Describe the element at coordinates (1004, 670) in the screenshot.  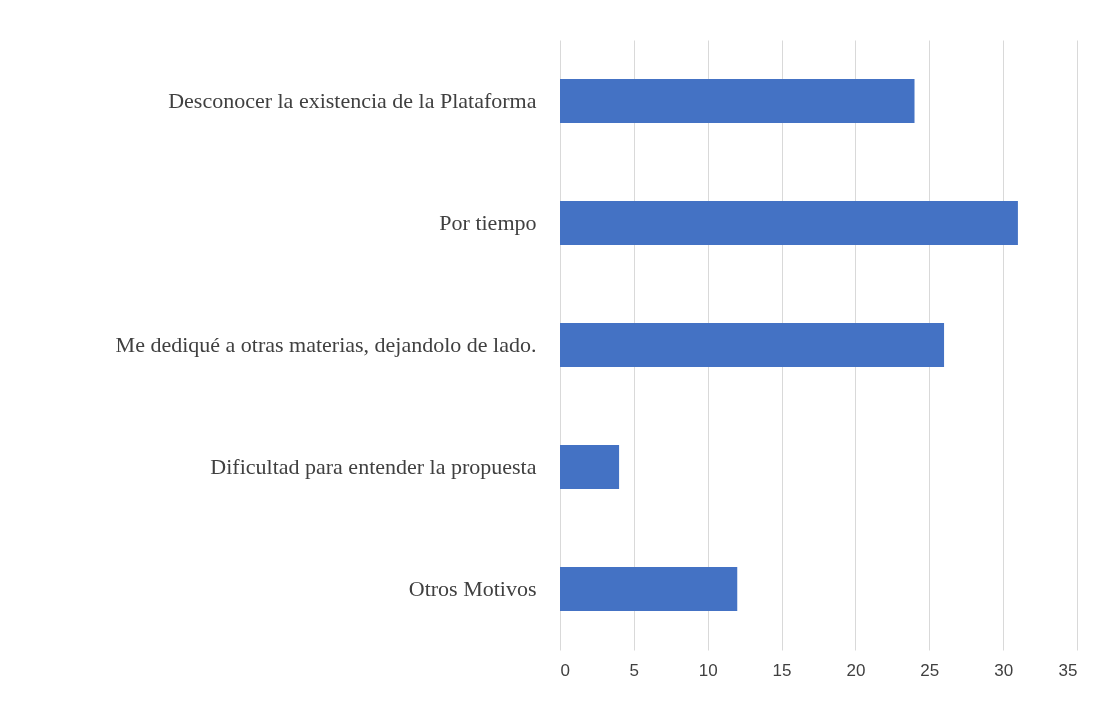
I see `x-tick-label: 30` at that location.